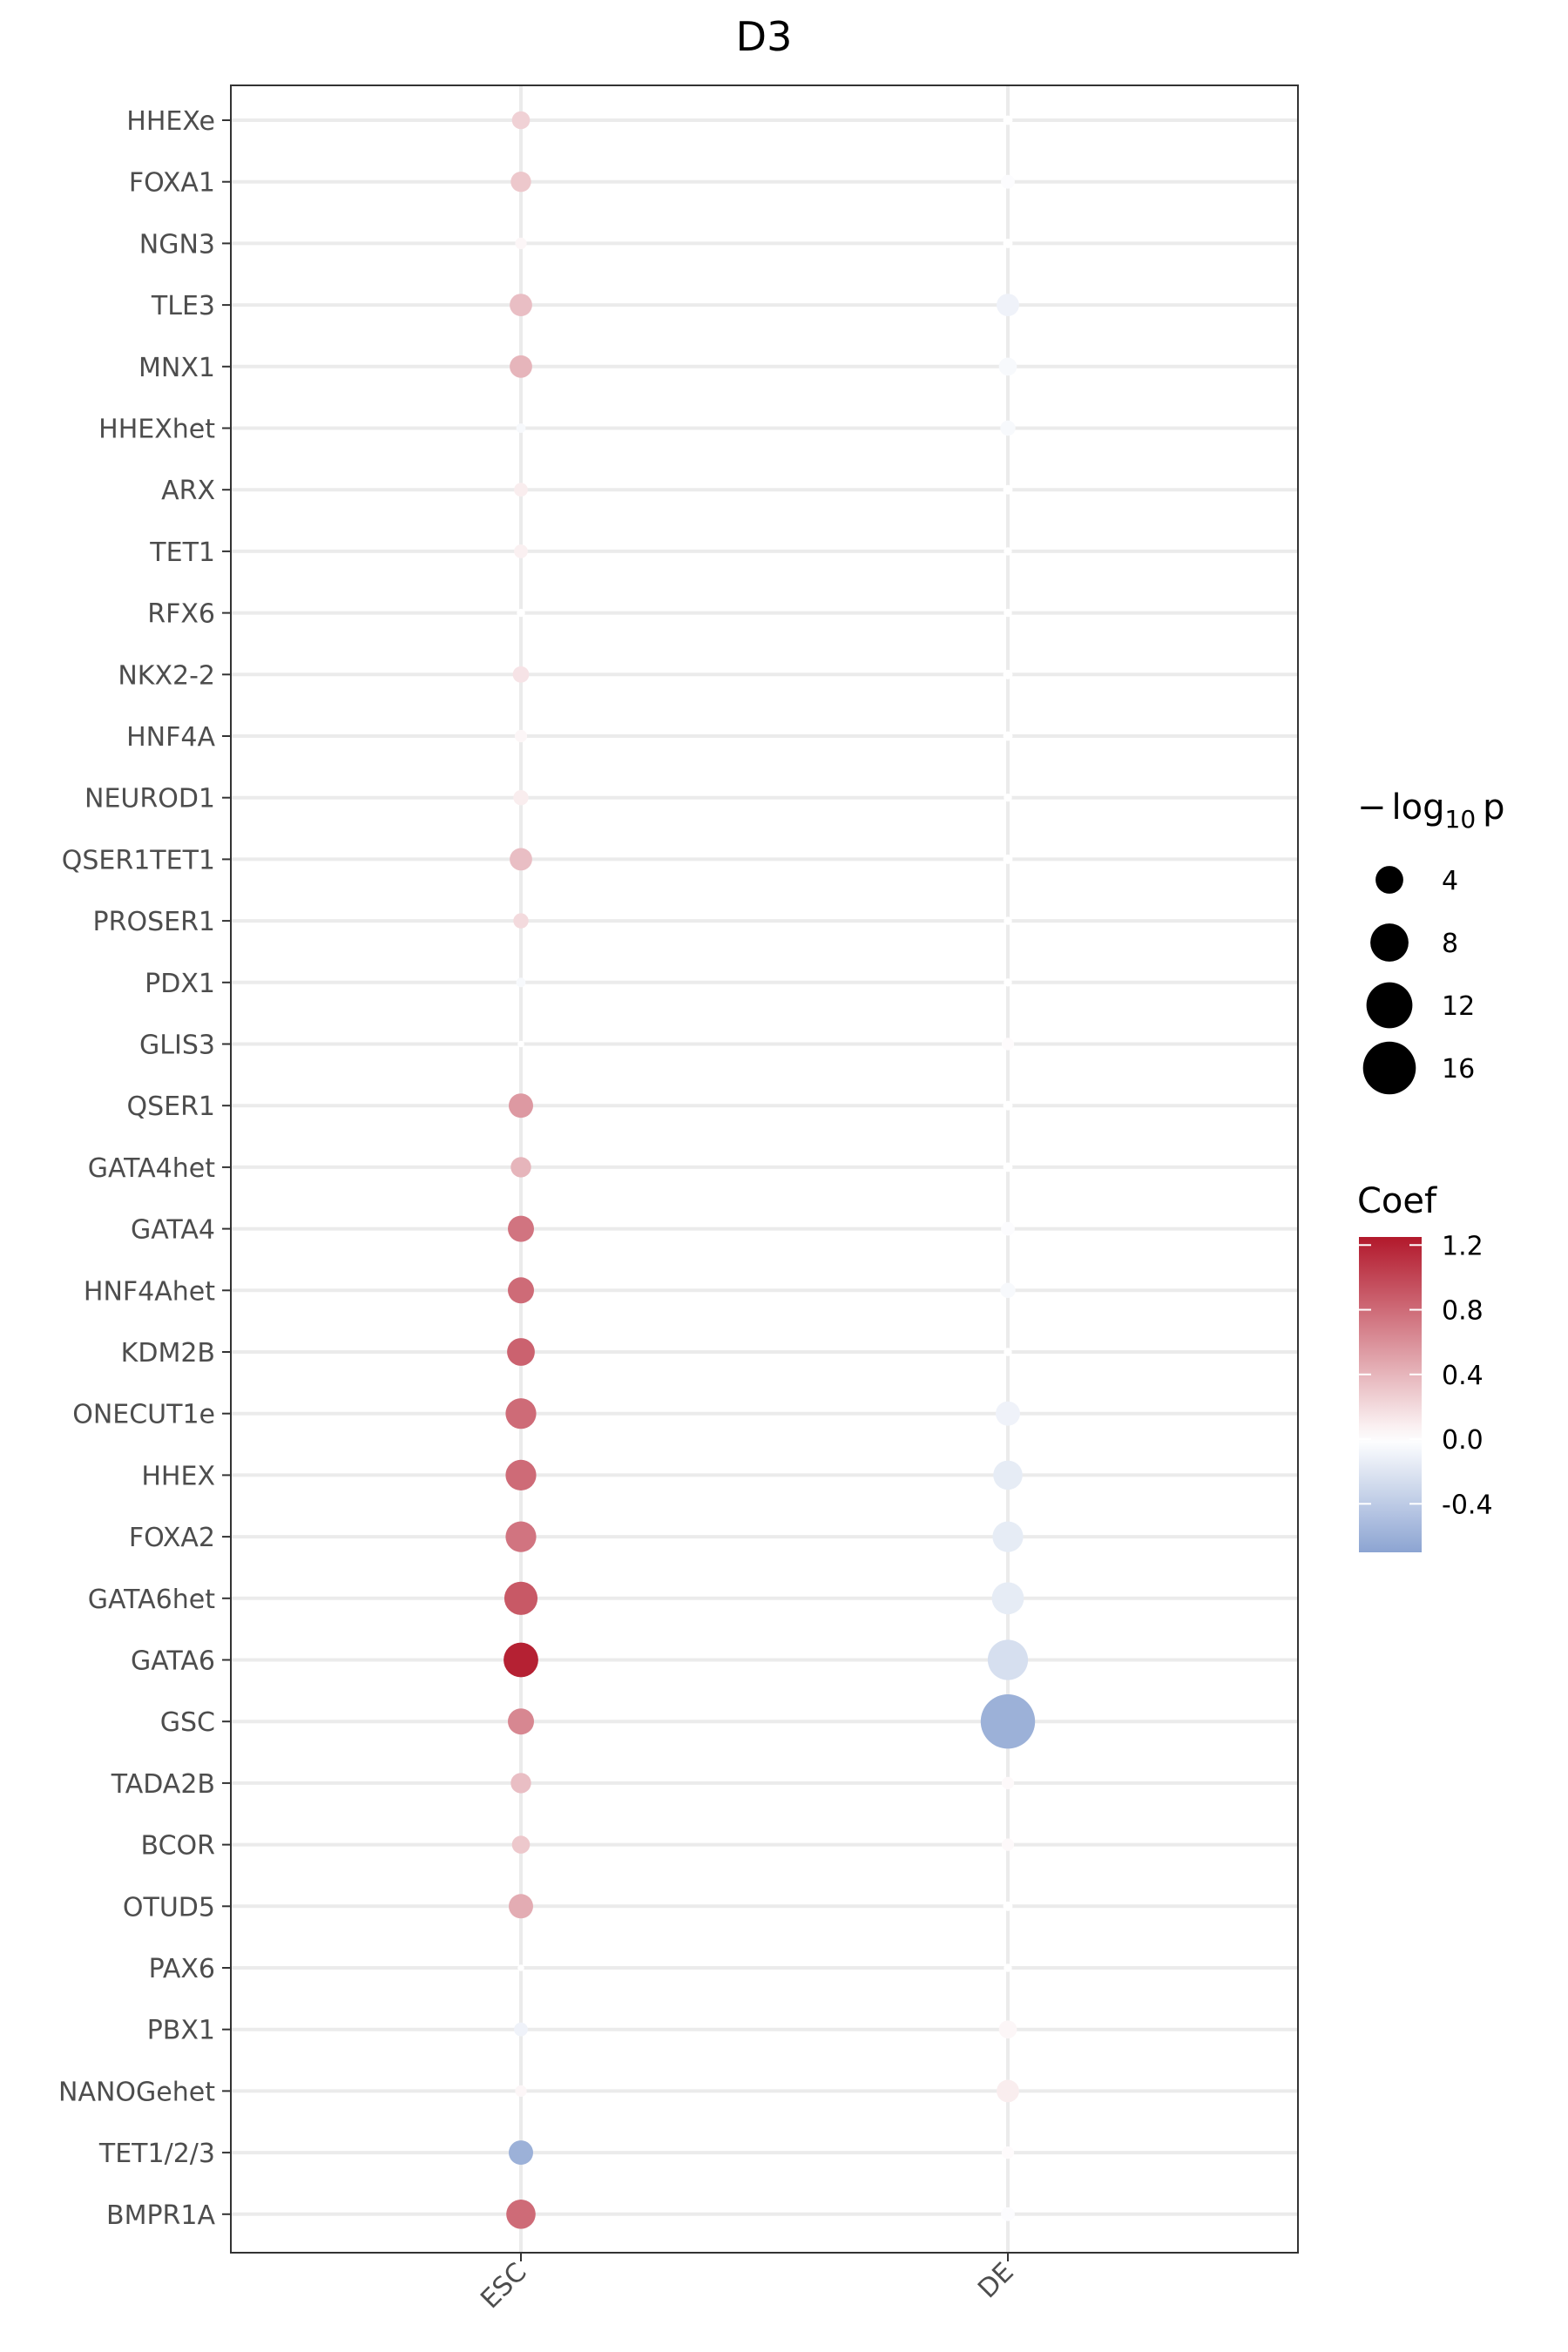 The width and height of the screenshot is (1568, 2352). I want to click on size-legend-title: − log10 p, so click(1431, 810).